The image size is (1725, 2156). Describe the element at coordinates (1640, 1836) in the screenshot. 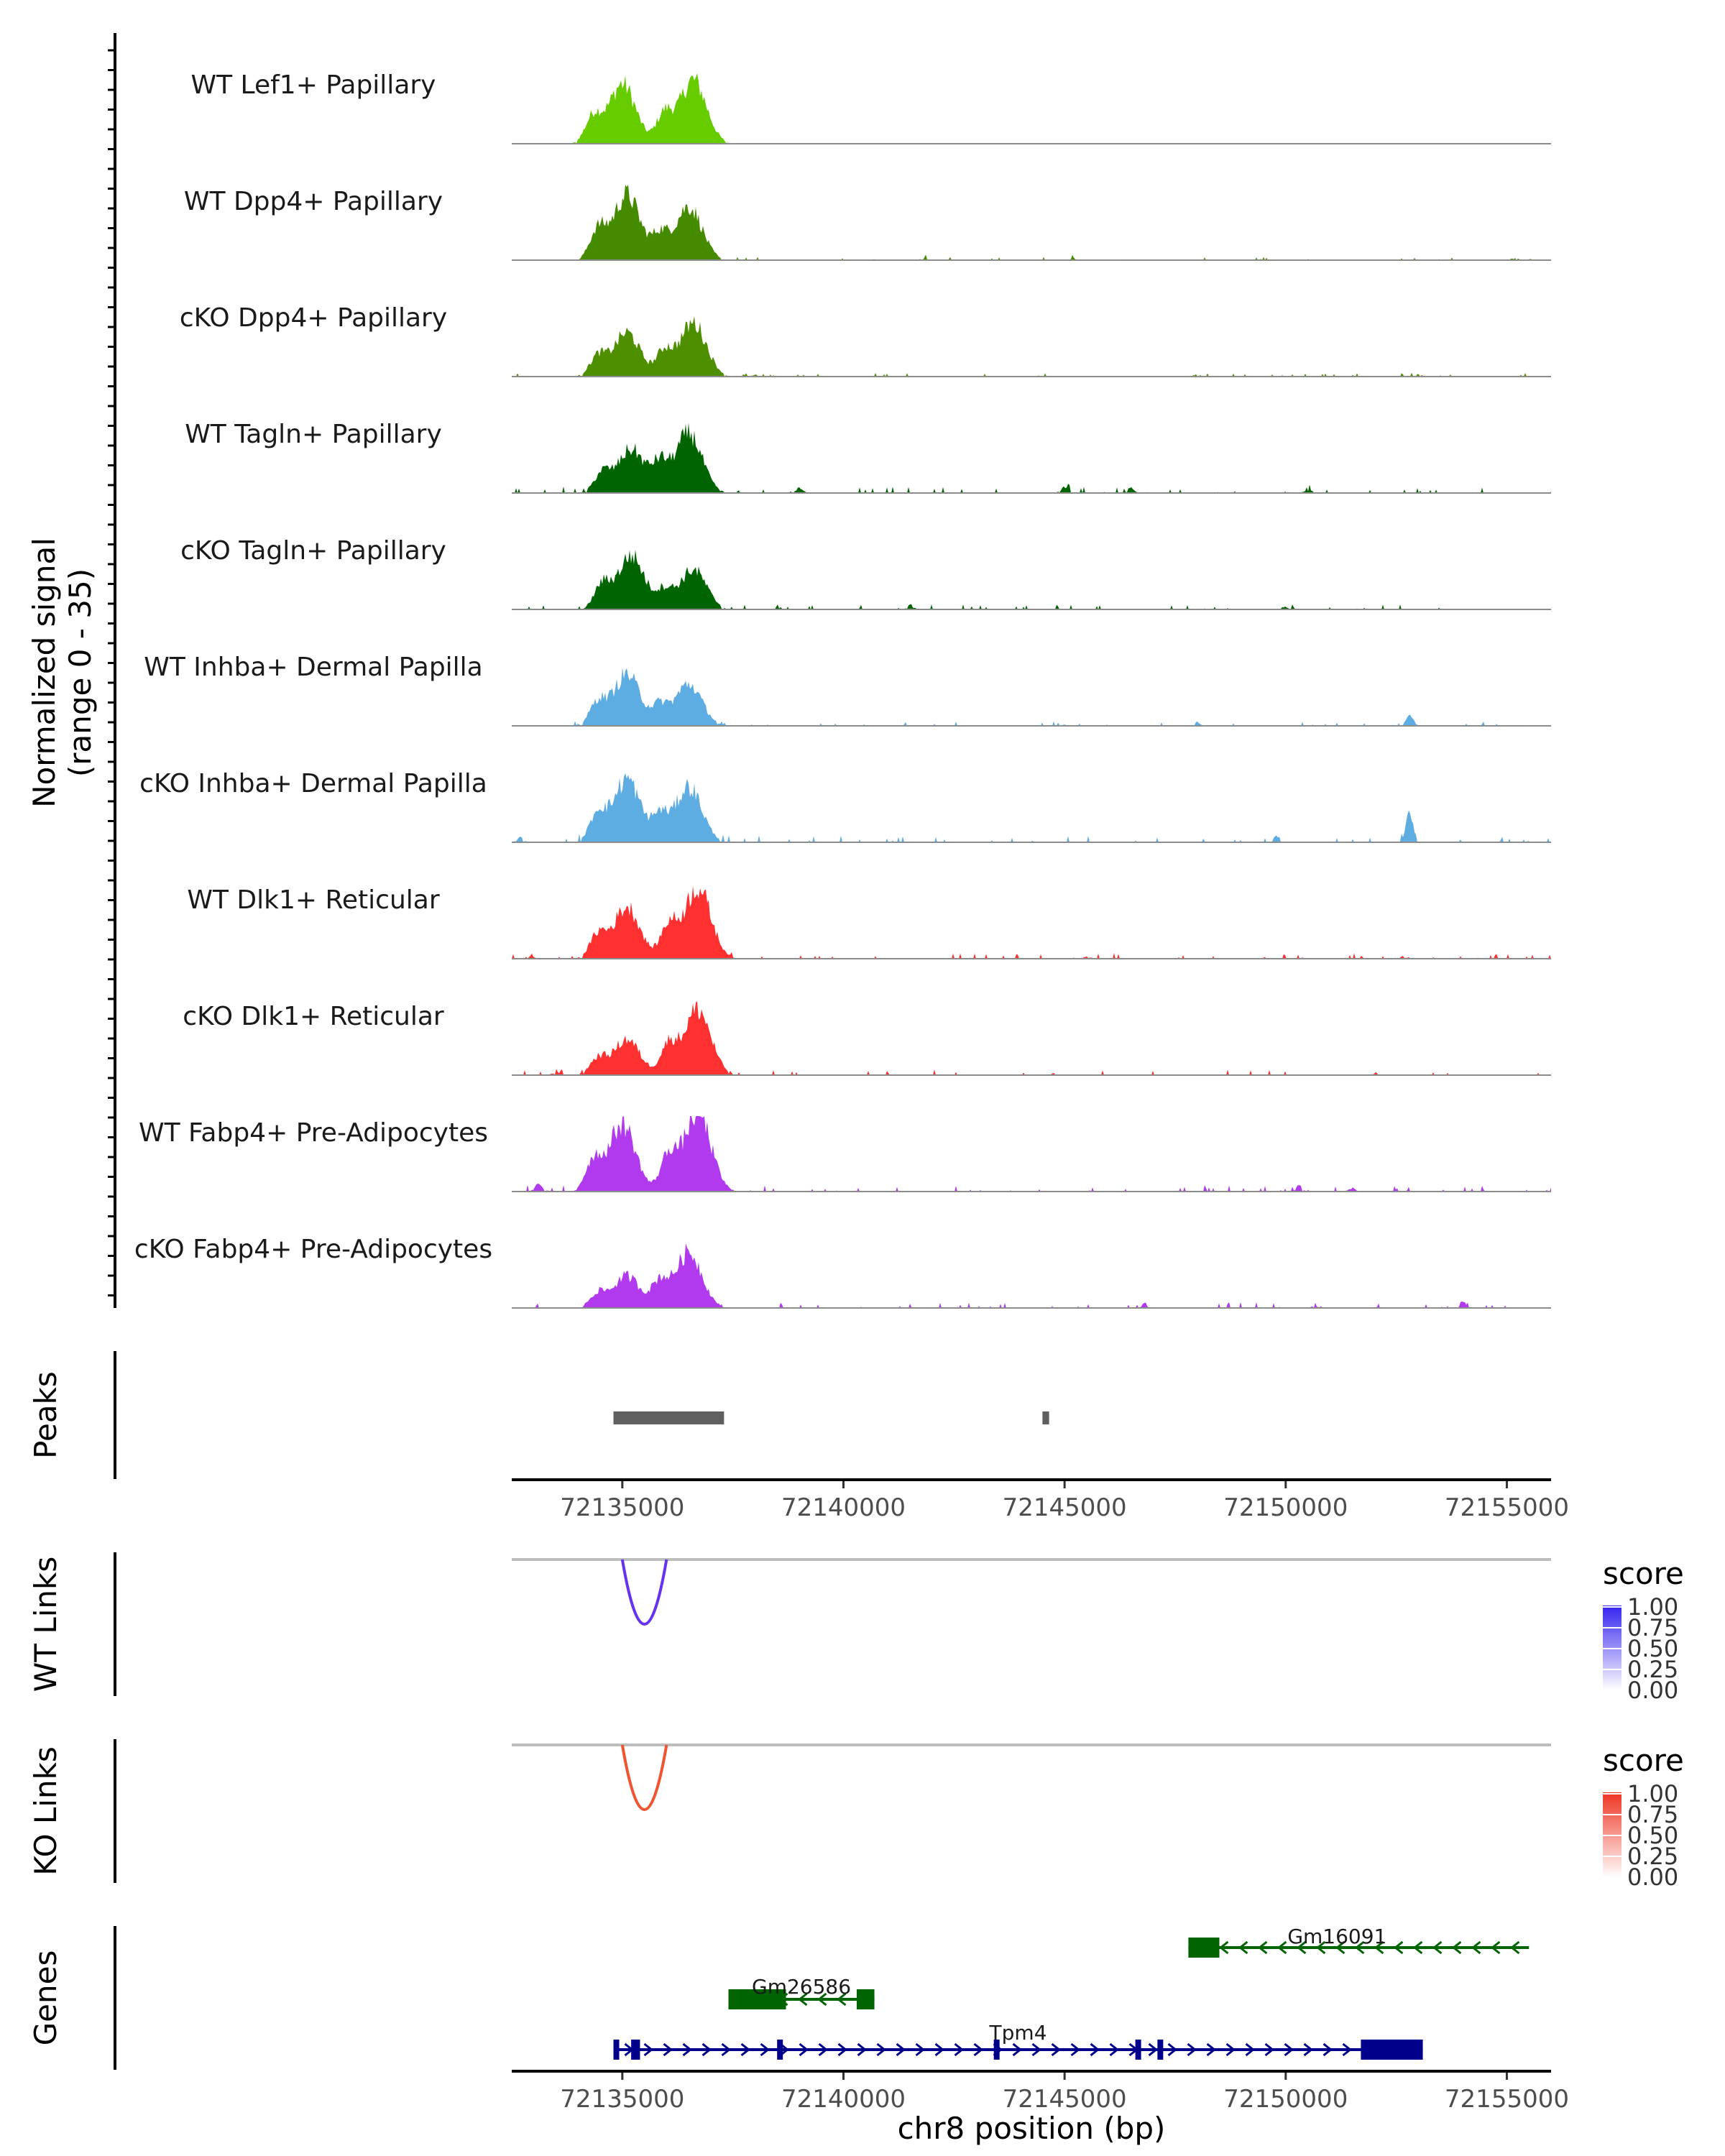

I see `ko-legend-ticks: 1.000.750.500.250.00` at that location.